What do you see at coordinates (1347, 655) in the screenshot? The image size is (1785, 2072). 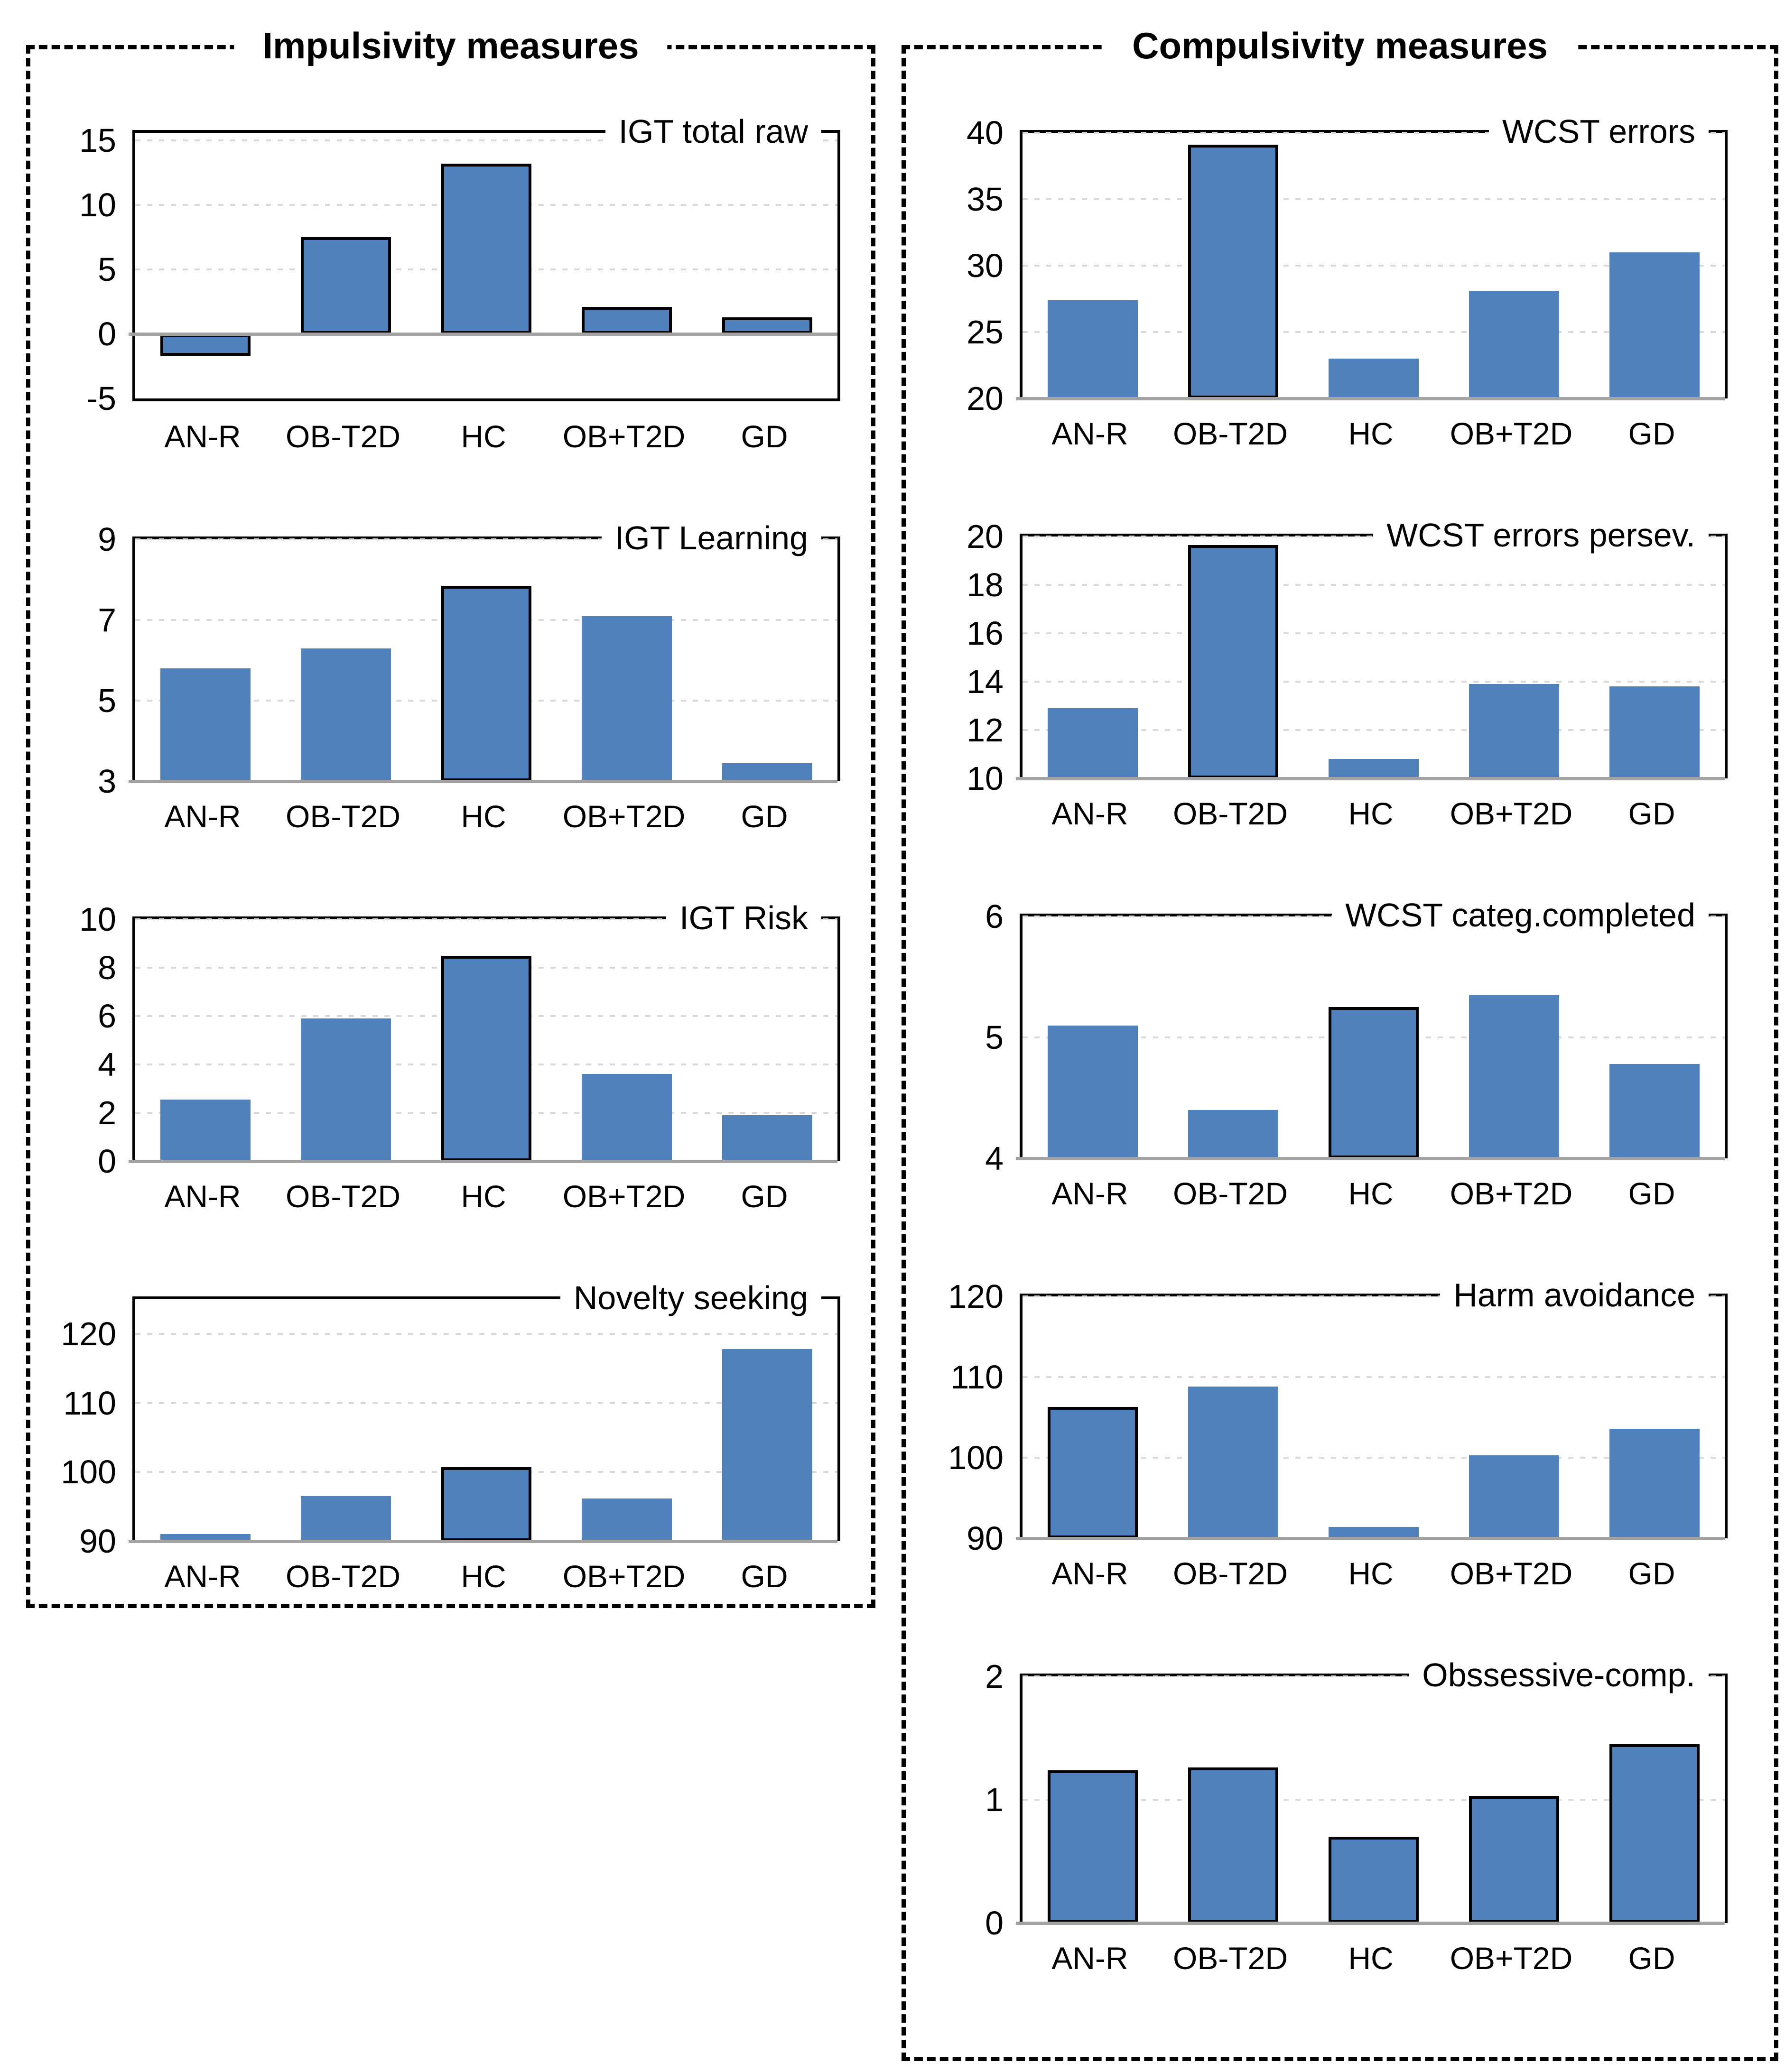 I see `plot-area: 20 18 16 14 12 10 WCST errors persev.` at bounding box center [1347, 655].